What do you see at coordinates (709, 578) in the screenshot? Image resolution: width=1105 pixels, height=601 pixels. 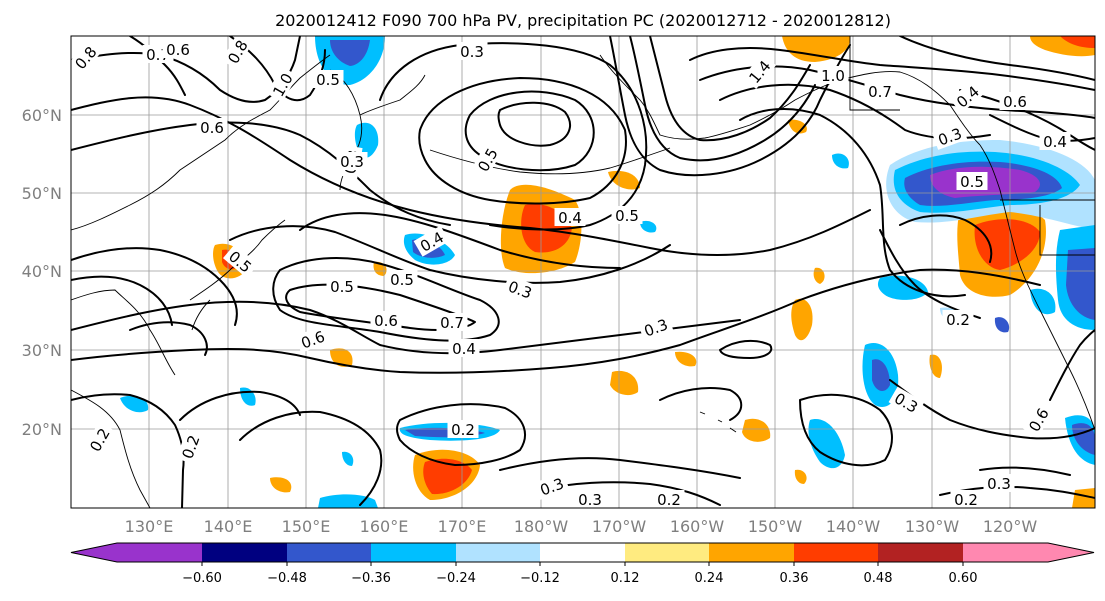 I see `colorbar-tick-label: 0.24` at bounding box center [709, 578].